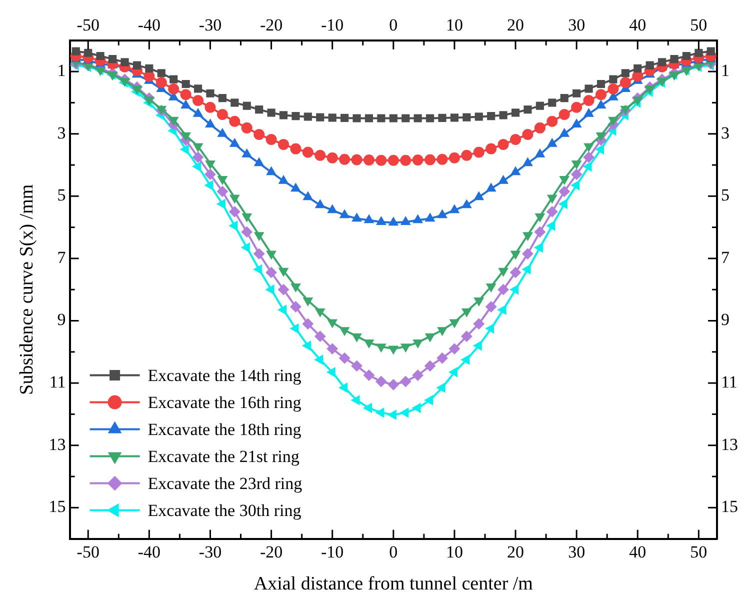 Image resolution: width=756 pixels, height=612 pixels. I want to click on y-tick-label: 9, so click(61, 320).